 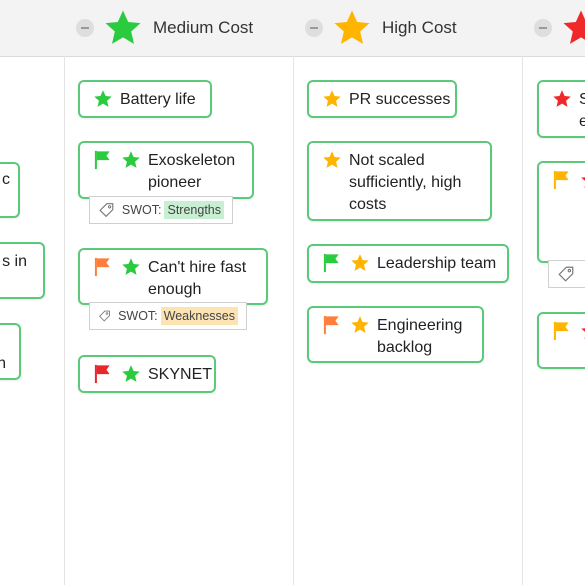 I want to click on column-title: High Cost, so click(x=419, y=27).